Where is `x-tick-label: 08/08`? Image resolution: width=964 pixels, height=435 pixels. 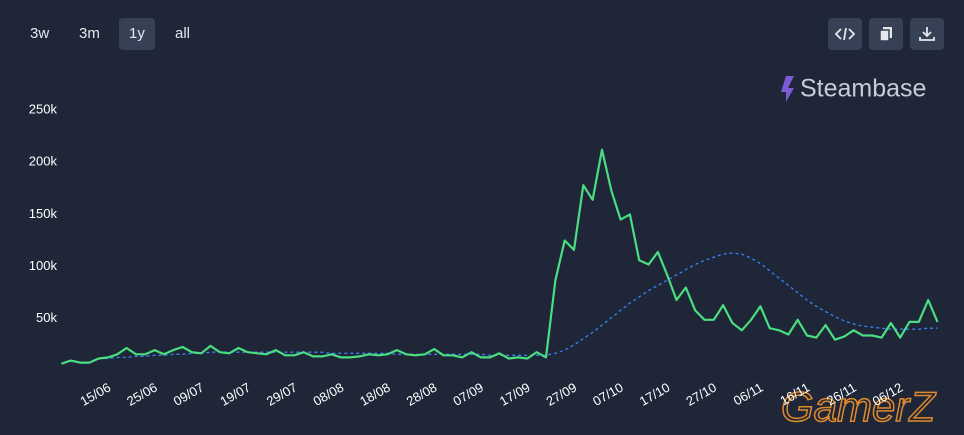 x-tick-label: 08/08 is located at coordinates (329, 394).